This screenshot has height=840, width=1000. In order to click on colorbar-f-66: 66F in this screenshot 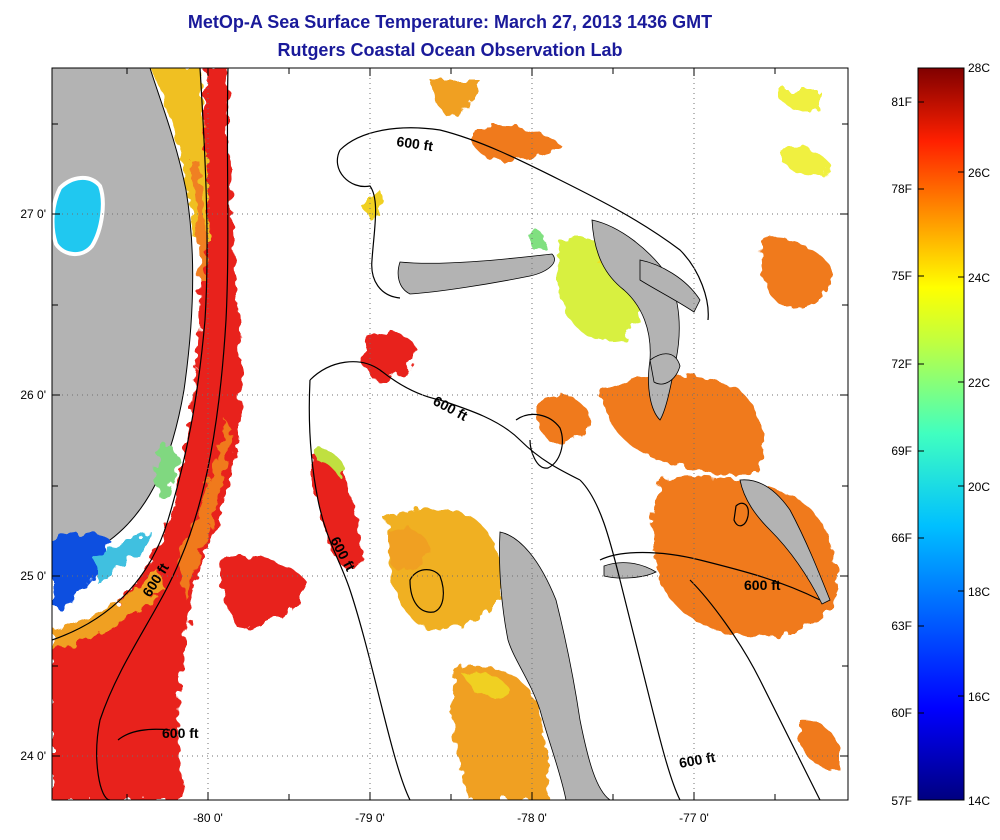, I will do `click(901, 538)`.